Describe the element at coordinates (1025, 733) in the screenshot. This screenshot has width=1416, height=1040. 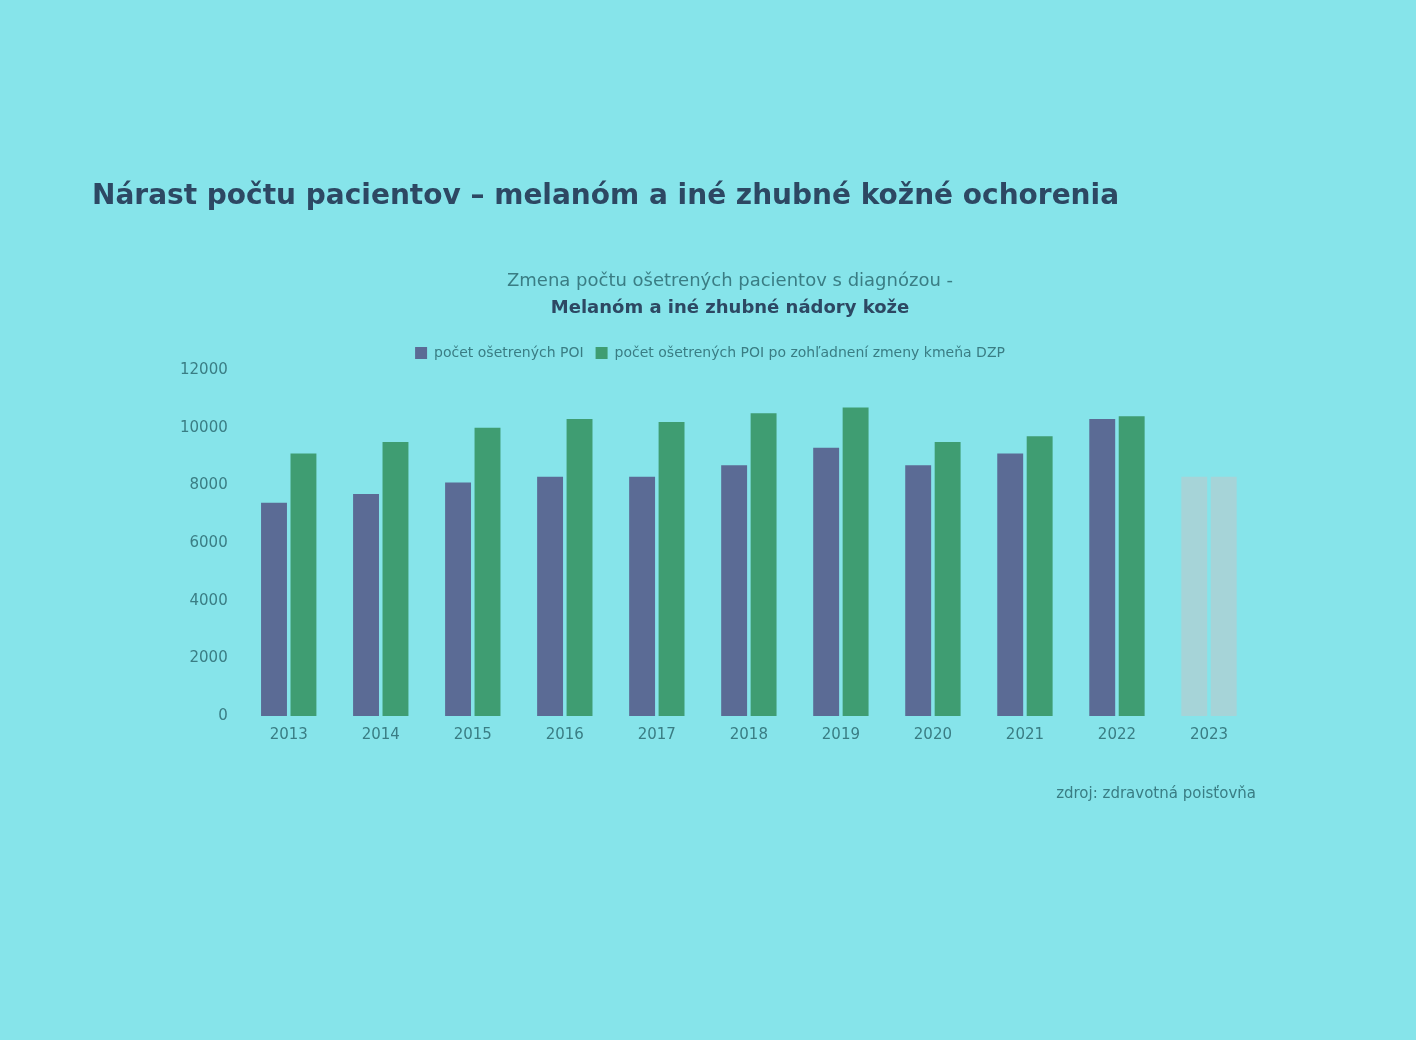
I see `x-tick-label: 2021` at that location.